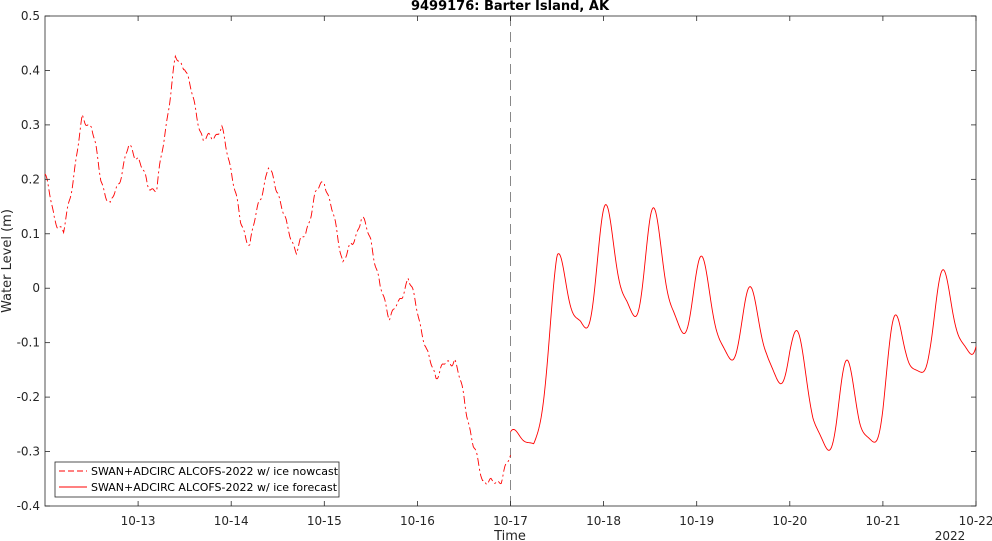 The height and width of the screenshot is (541, 992). I want to click on x-tick-label: 10-18, so click(603, 521).